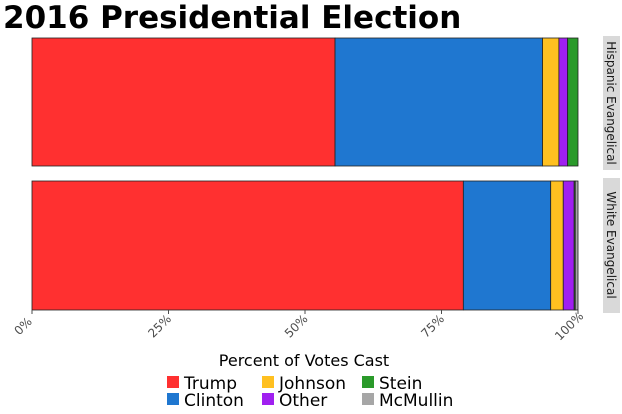 The height and width of the screenshot is (414, 622). I want to click on legend-label-clinton: Clinton, so click(214, 401).